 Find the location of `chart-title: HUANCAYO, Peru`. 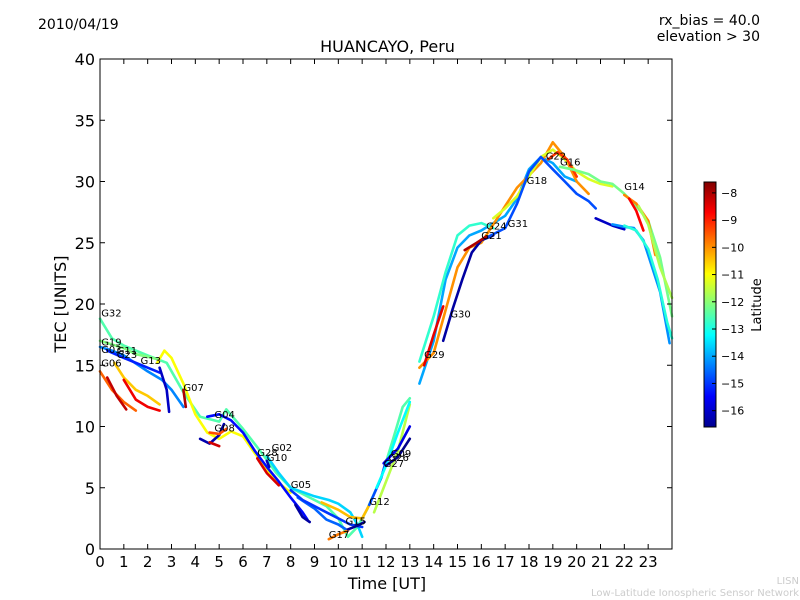

chart-title: HUANCAYO, Peru is located at coordinates (387, 46).